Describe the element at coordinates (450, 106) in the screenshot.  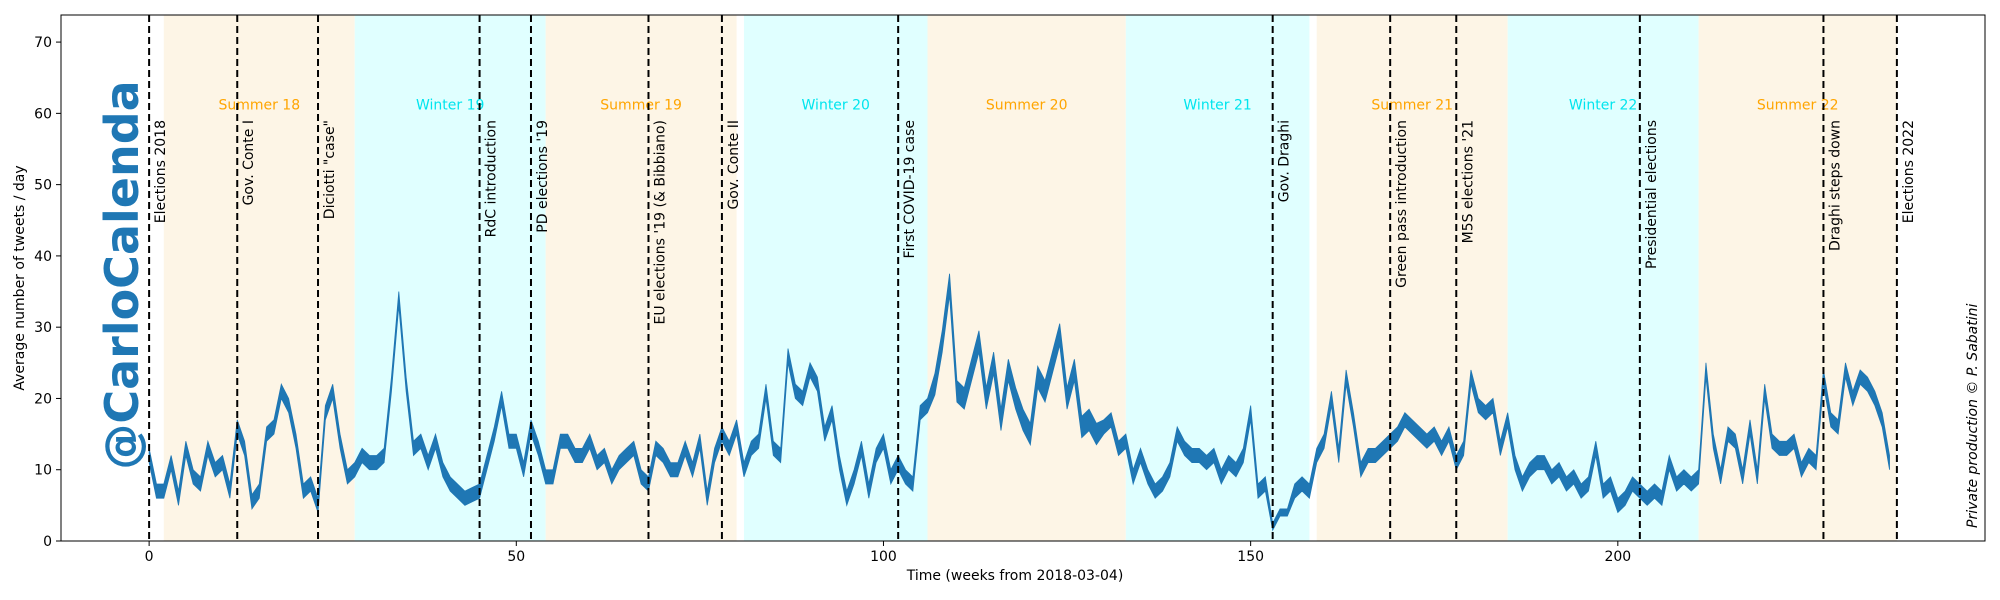
I see `season-label: Winter 19` at that location.